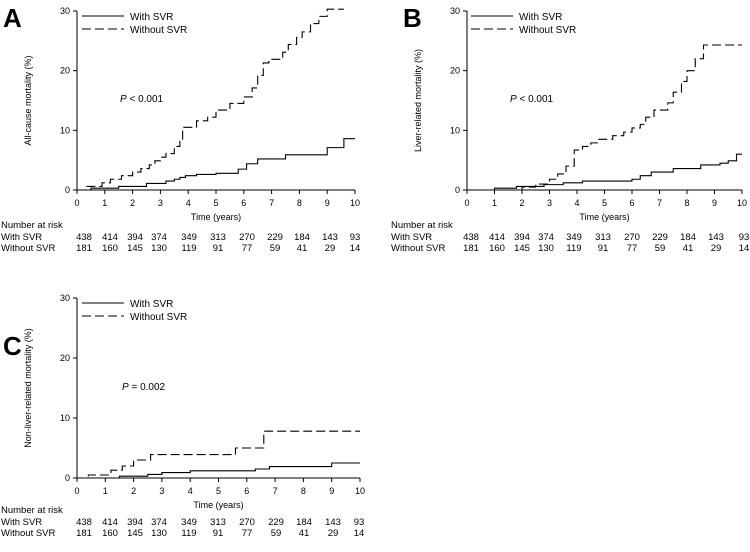  I want to click on x-tick-label: 3, so click(161, 491).